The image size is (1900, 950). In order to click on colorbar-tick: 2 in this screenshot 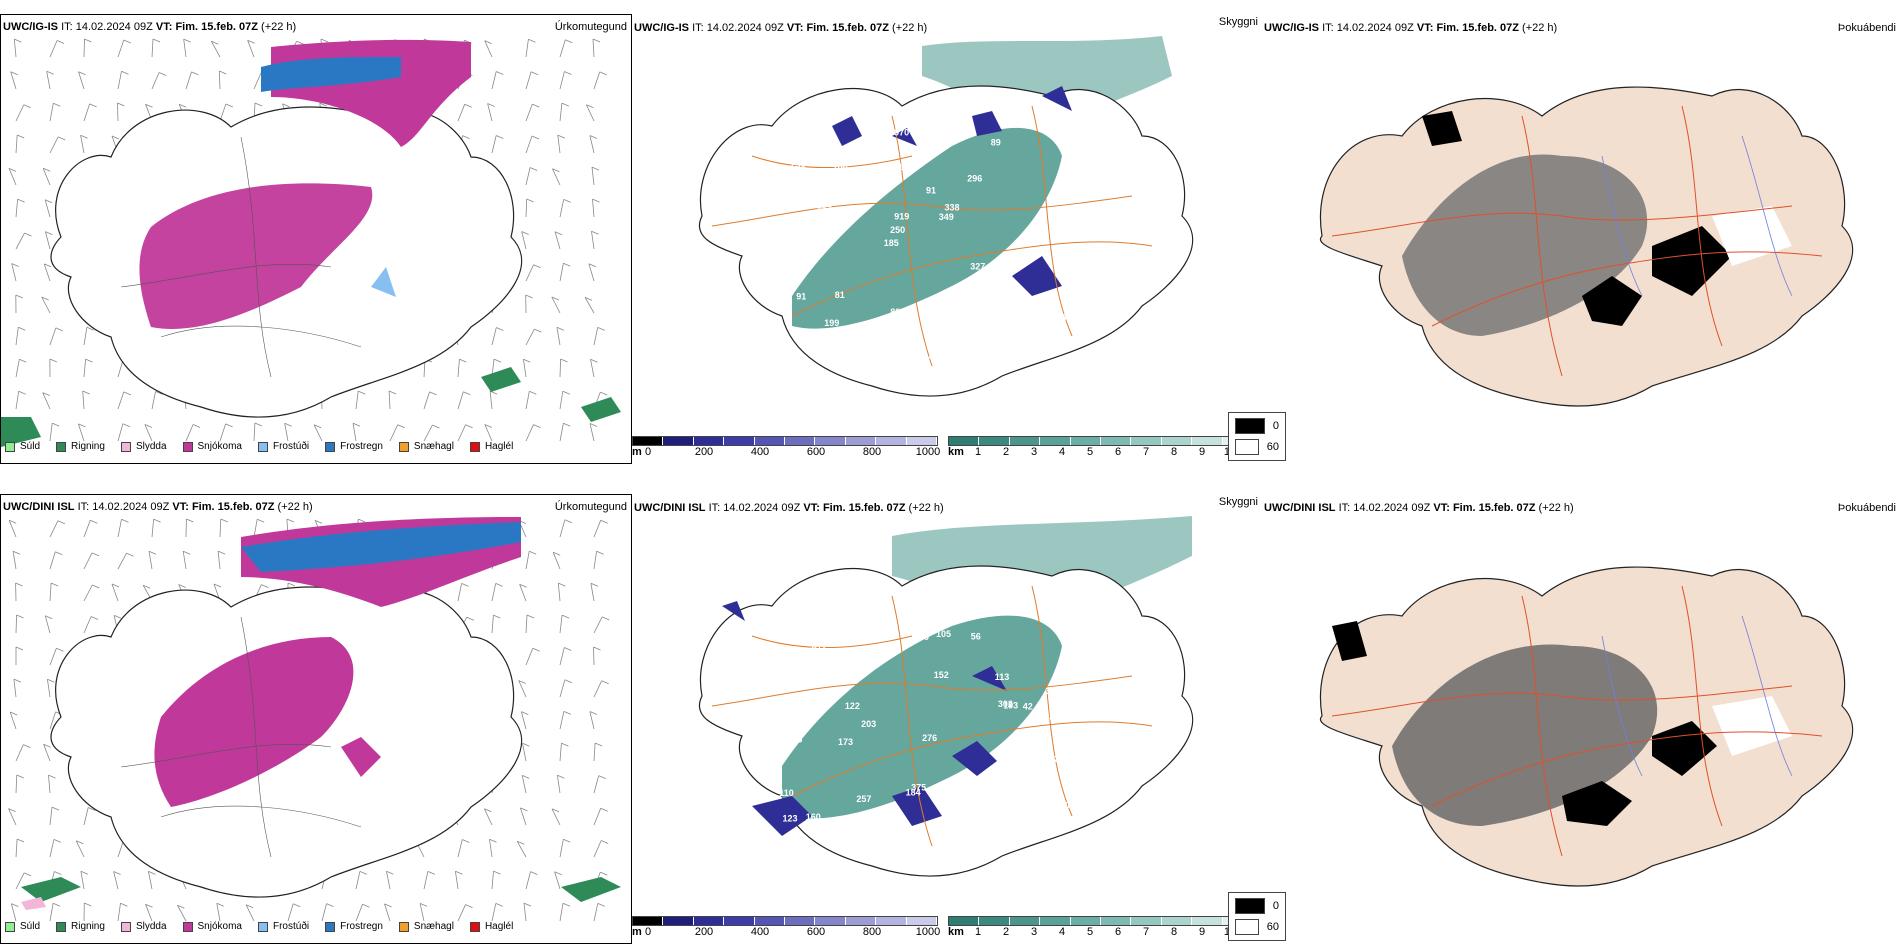, I will do `click(1006, 932)`.